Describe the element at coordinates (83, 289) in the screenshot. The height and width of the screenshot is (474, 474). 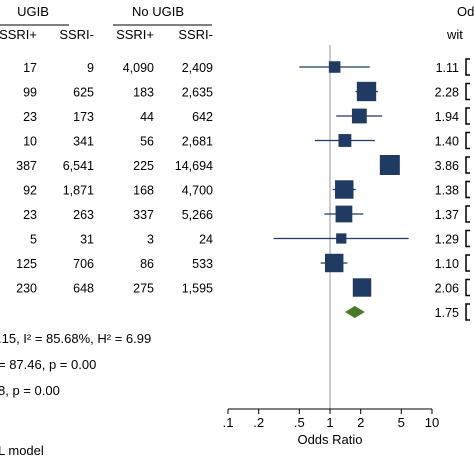
I see `table-cell-ugib-neg: 648` at that location.